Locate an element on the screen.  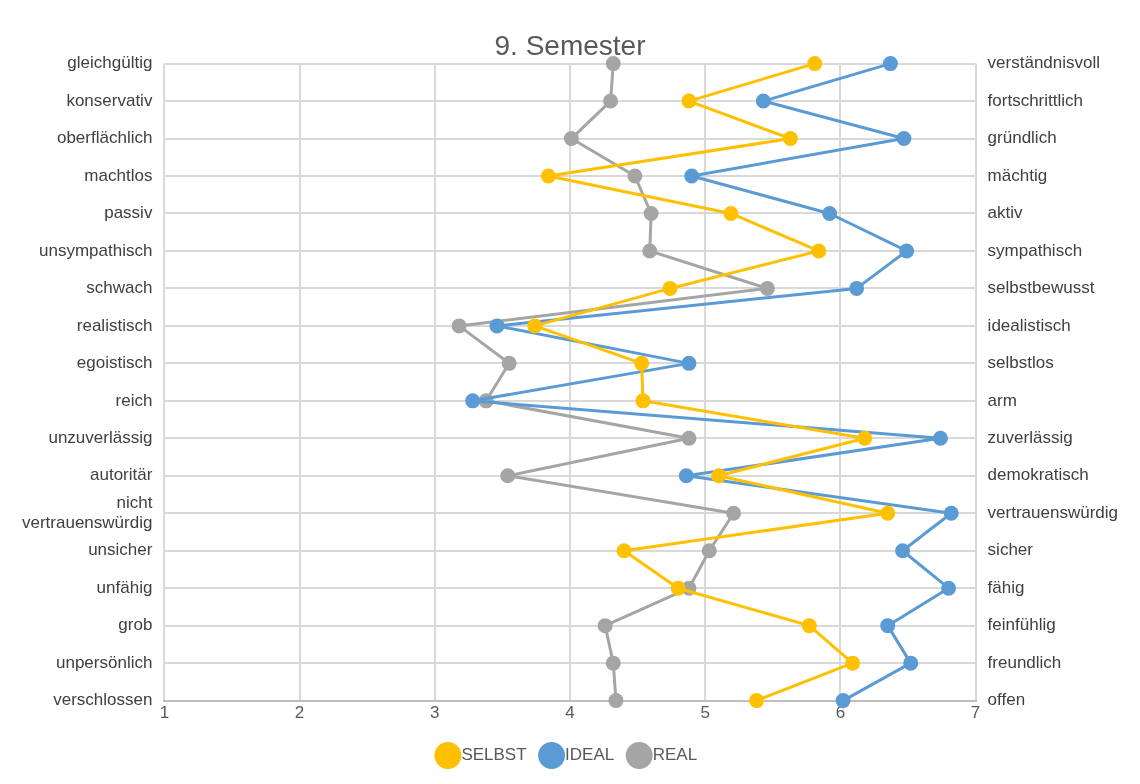
x-tick-label: 5 is located at coordinates (705, 713).